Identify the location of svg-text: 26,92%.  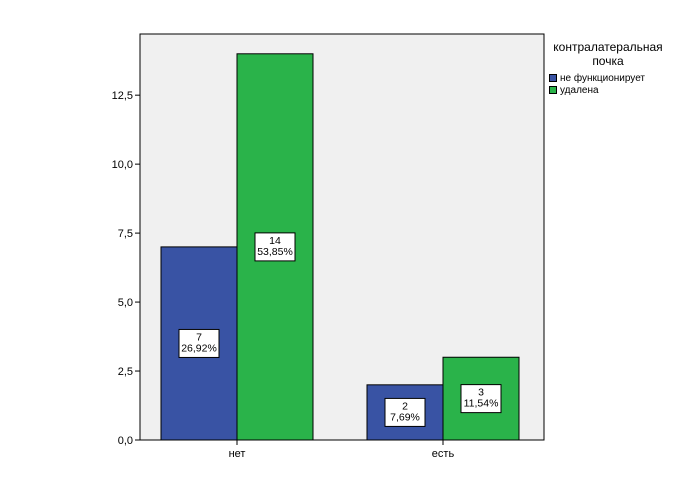
(199, 348).